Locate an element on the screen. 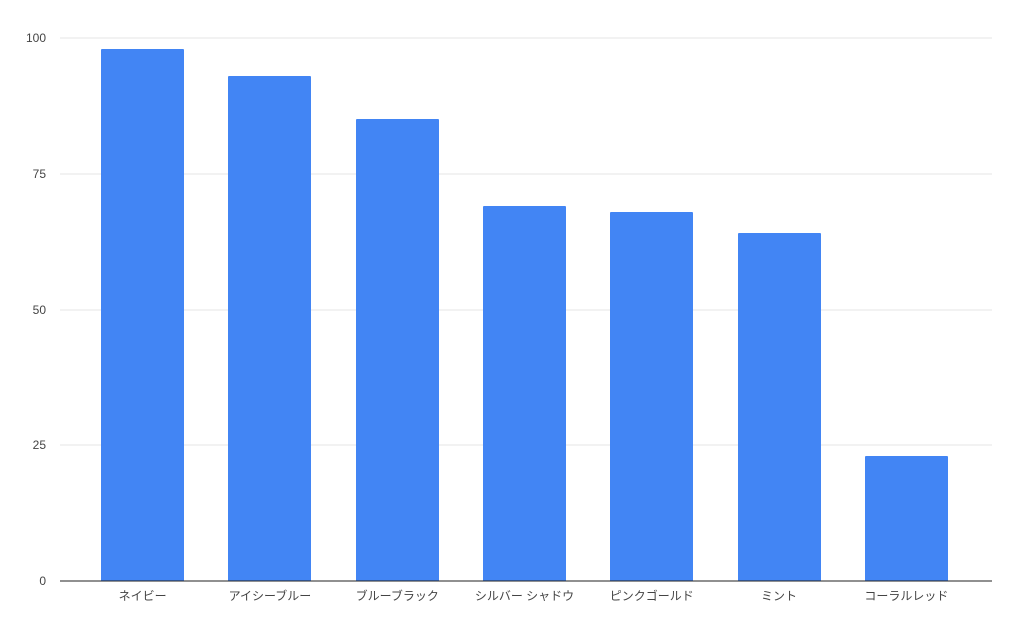 The height and width of the screenshot is (633, 1024). y-axis-tick-label: 25 is located at coordinates (39, 445).